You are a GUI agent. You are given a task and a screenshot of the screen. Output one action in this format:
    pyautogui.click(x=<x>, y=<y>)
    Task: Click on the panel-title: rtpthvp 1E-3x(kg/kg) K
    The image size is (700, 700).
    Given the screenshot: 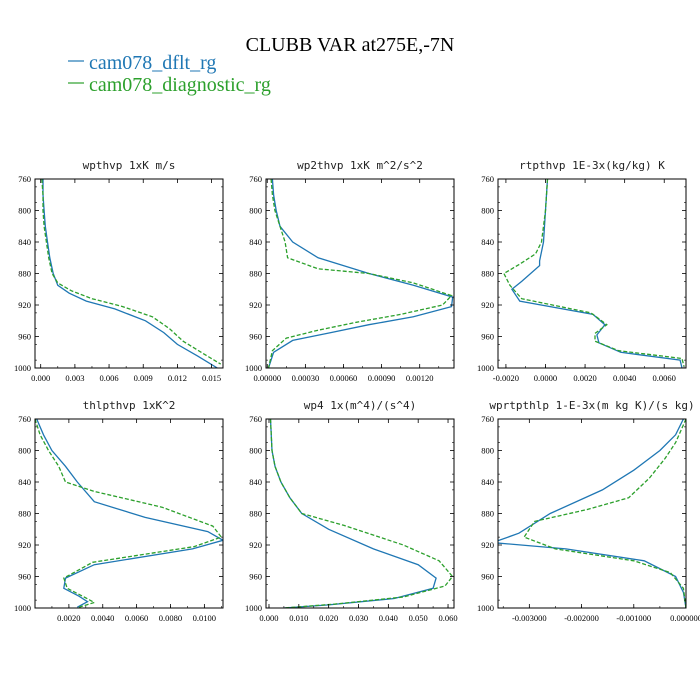 What is the action you would take?
    pyautogui.click(x=592, y=165)
    